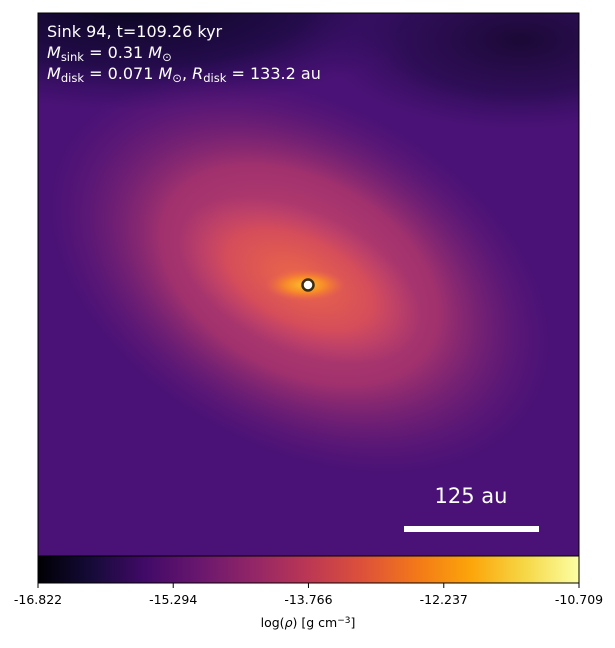 The width and height of the screenshot is (615, 648). Describe the element at coordinates (444, 599) in the screenshot. I see `colorbar-tick-label: -12.237` at that location.